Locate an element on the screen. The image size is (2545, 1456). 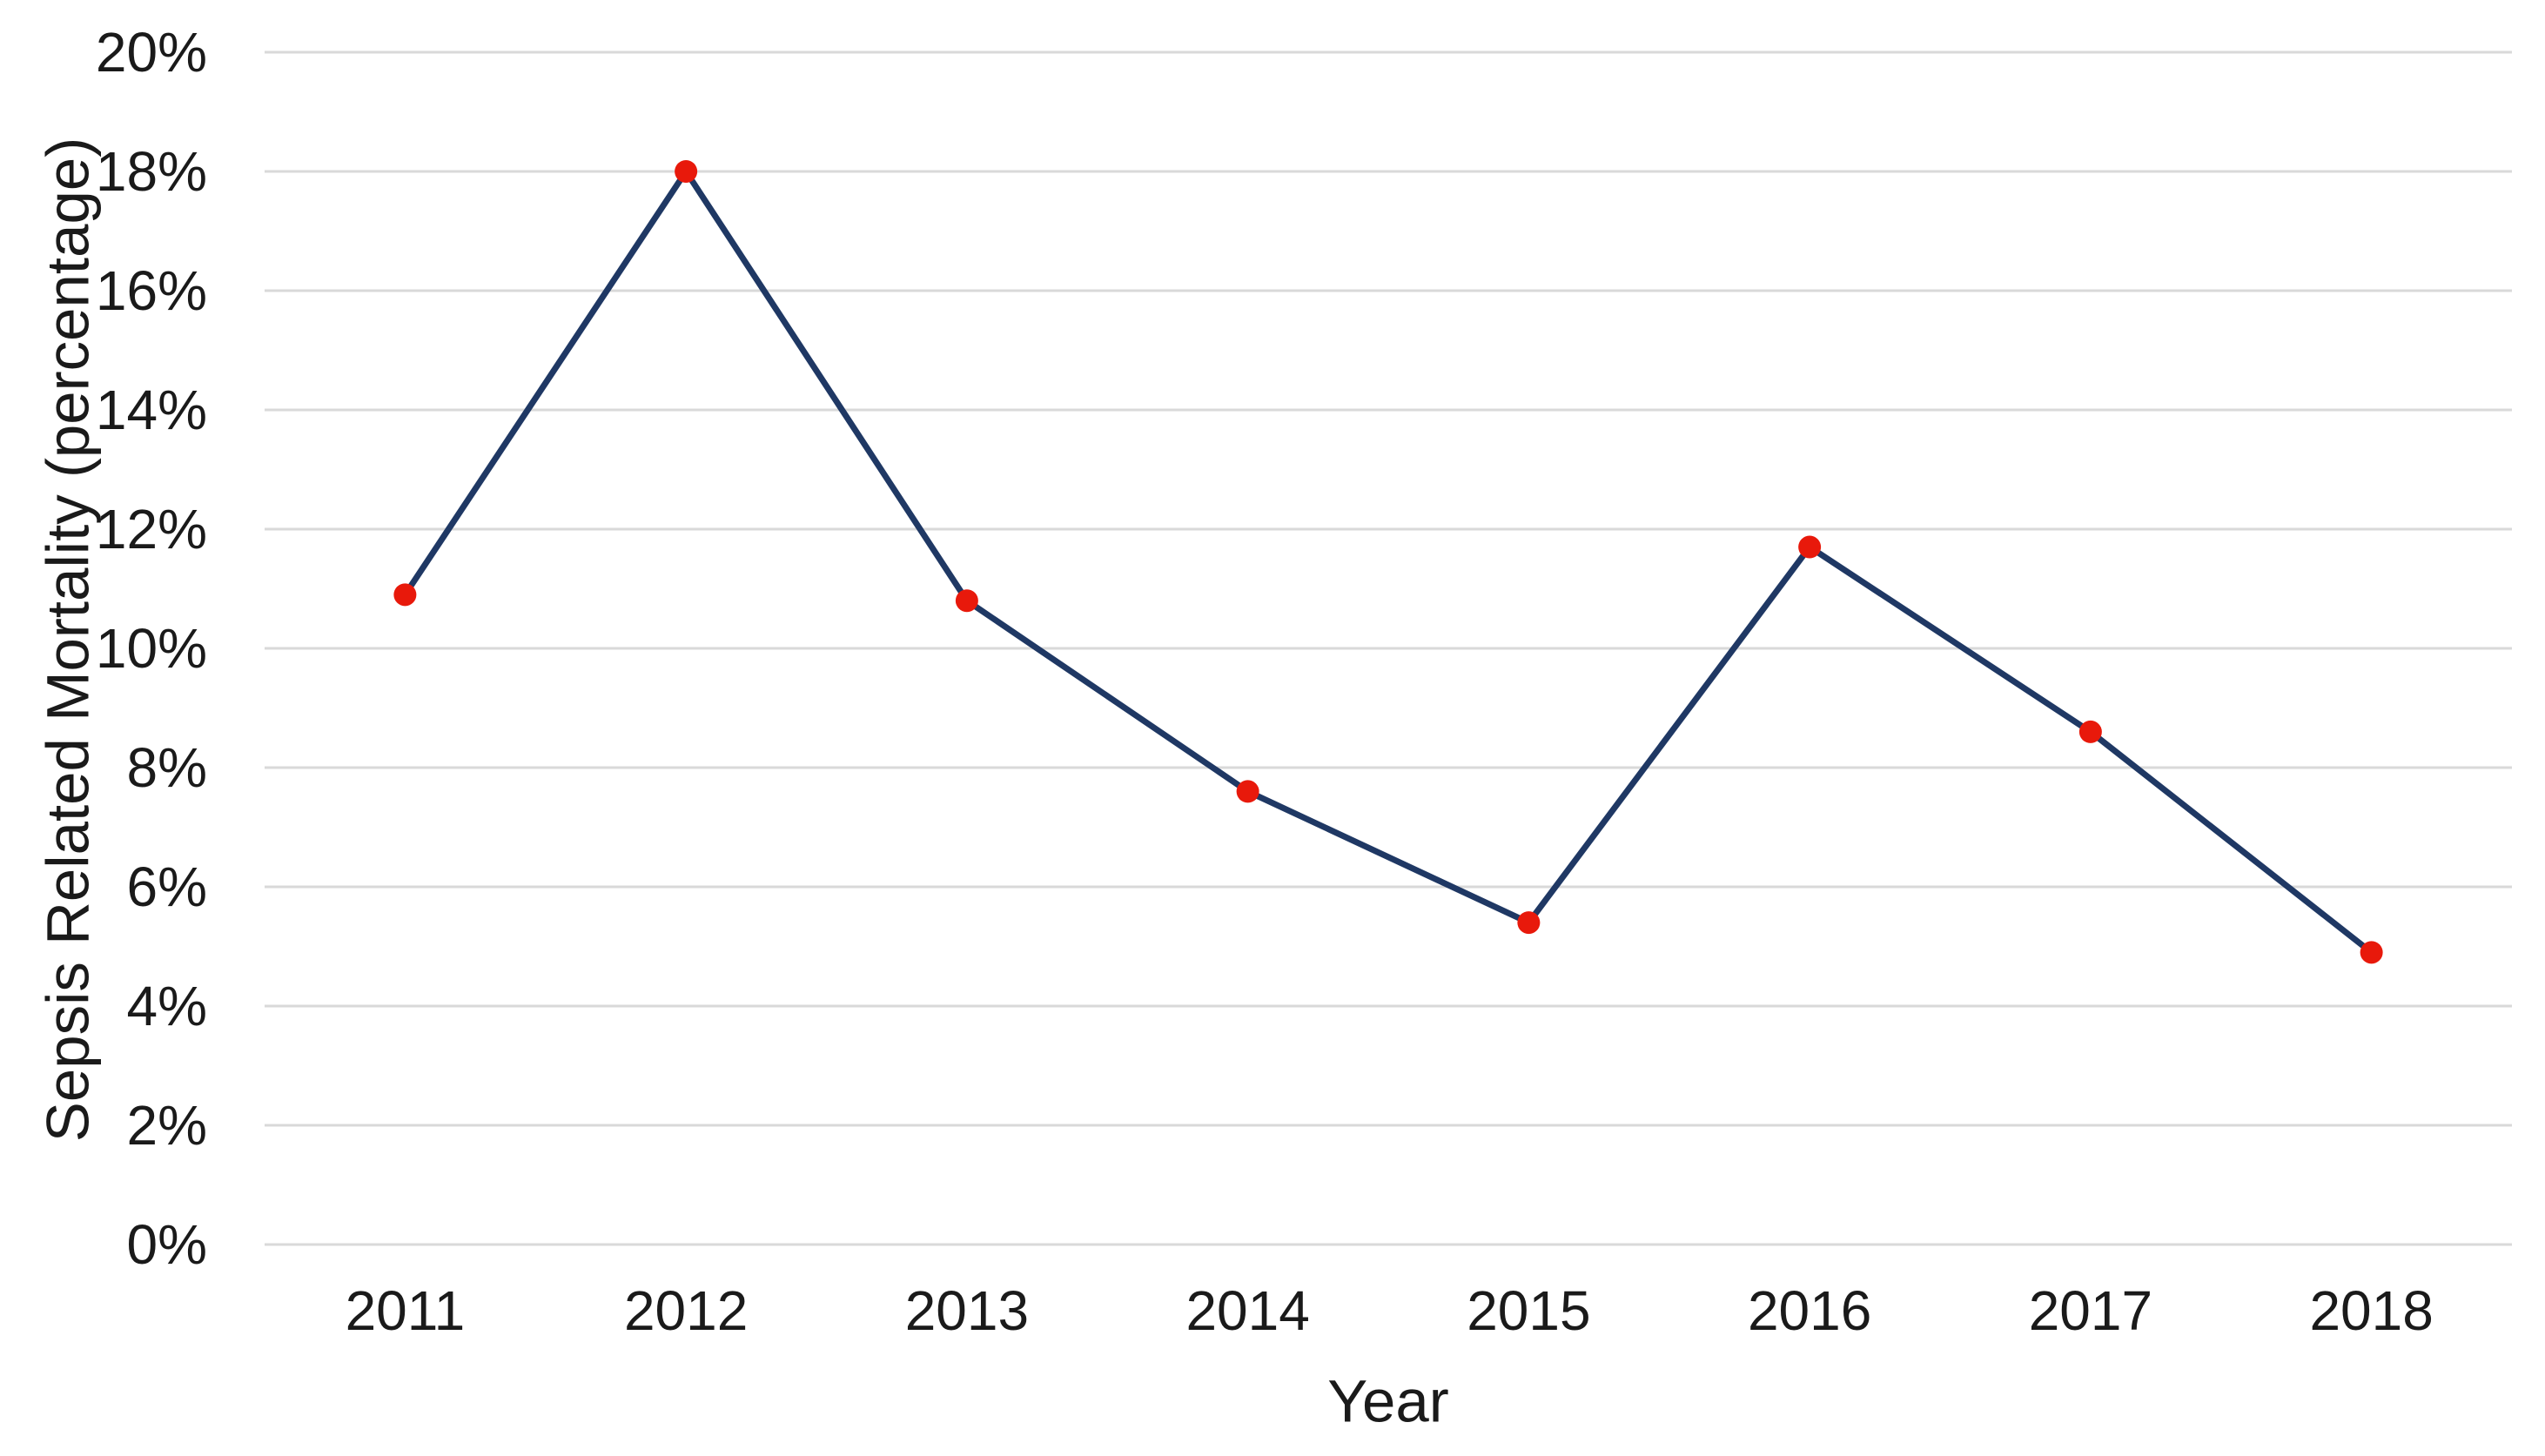
x-axis-tick-labels: 2011 2012 2013 2014 2015 2016 2017 2018 is located at coordinates (1390, 1310).